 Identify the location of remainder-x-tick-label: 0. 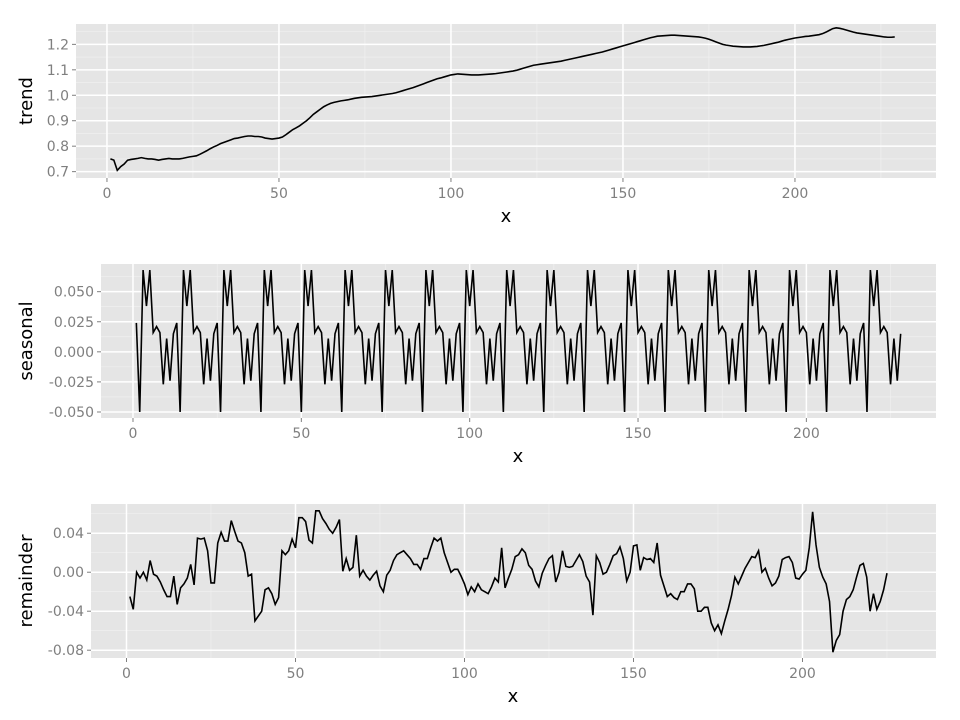
(126, 674).